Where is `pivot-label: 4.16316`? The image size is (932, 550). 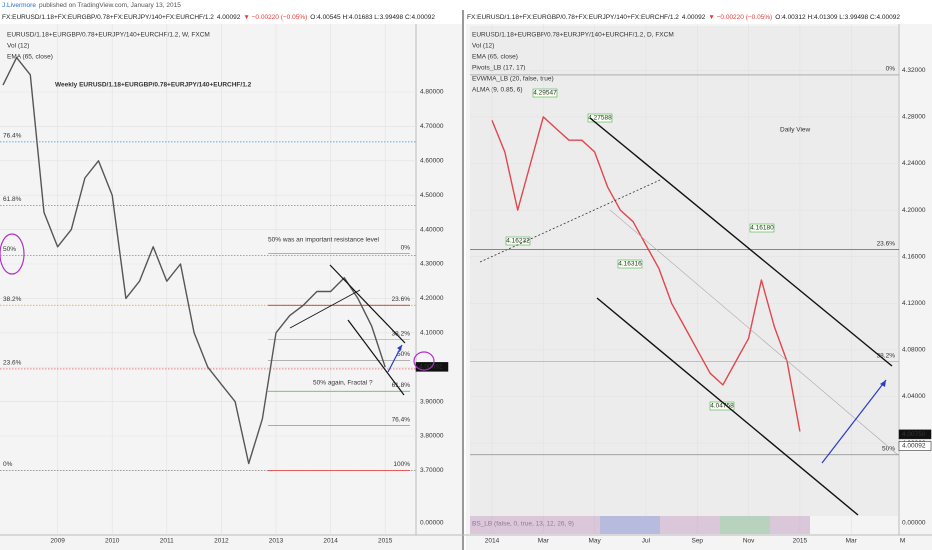 pivot-label: 4.16316 is located at coordinates (630, 264).